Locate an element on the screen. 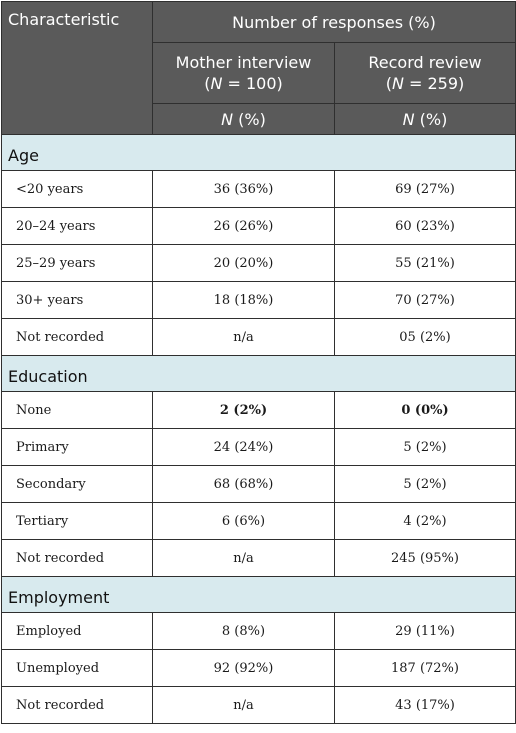 The height and width of the screenshot is (733, 516). mother-value: 24 (24%) is located at coordinates (243, 447).